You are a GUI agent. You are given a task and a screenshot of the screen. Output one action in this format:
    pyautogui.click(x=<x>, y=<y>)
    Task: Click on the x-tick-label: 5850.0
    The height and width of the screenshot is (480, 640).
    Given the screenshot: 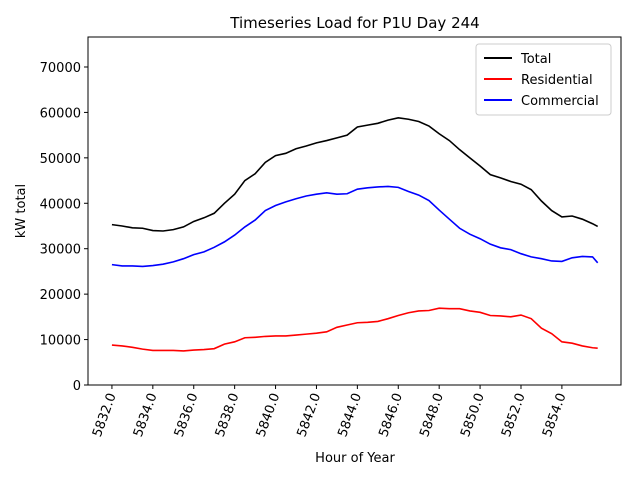 What is the action you would take?
    pyautogui.click(x=473, y=415)
    